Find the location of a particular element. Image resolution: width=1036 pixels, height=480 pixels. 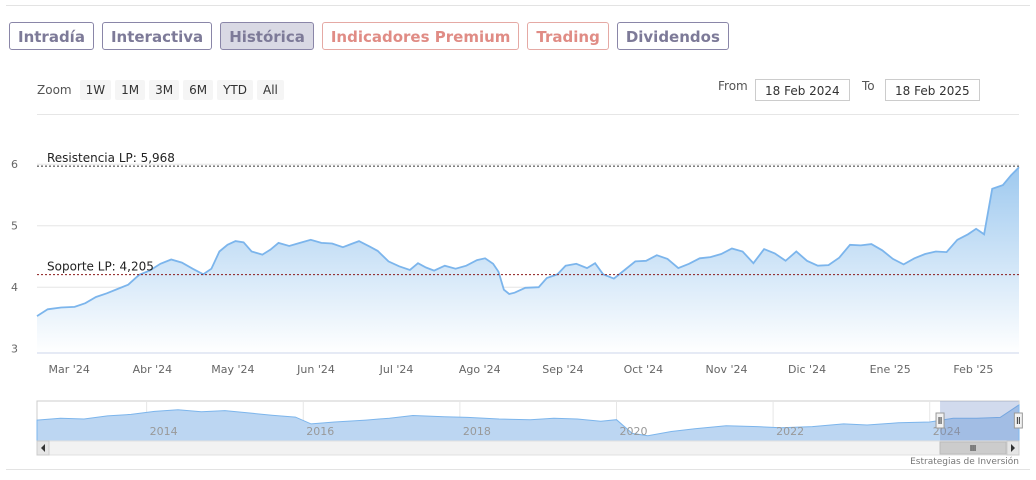

zoom-1m-button: 1M is located at coordinates (130, 90).